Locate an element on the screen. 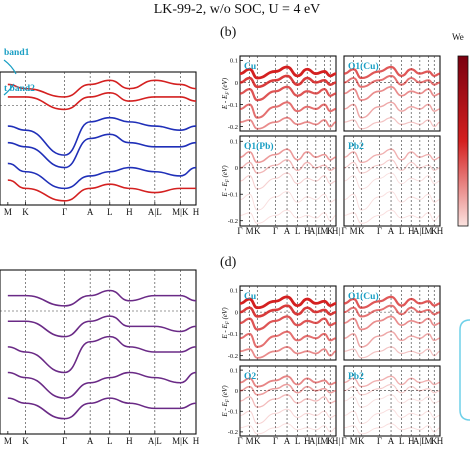  colorbar: We is located at coordinates (460, 129).